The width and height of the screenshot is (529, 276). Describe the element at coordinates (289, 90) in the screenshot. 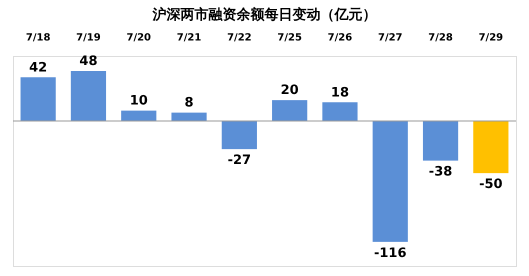

I see `data-label: 20` at that location.